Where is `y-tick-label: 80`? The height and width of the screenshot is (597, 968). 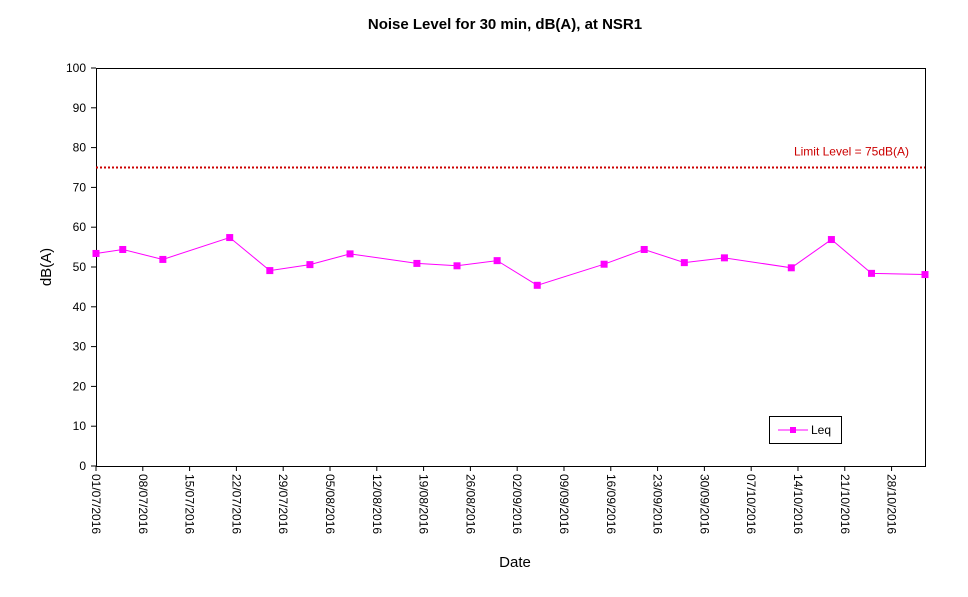 y-tick-label: 80 is located at coordinates (80, 148).